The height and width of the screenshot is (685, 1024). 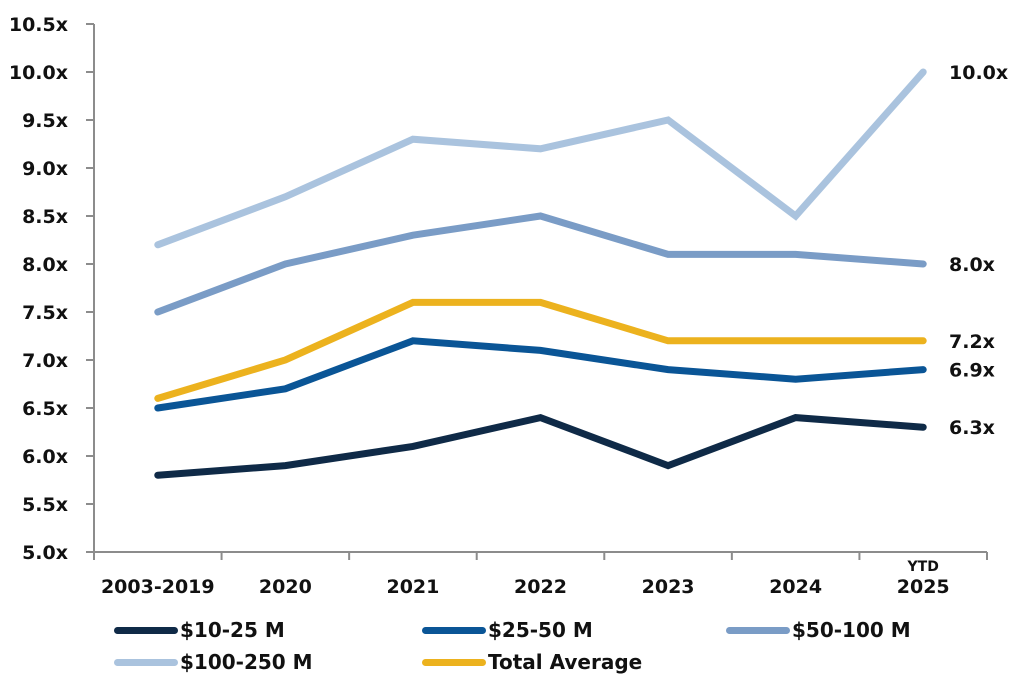 What do you see at coordinates (45, 313) in the screenshot?
I see `y-tick-label: 7.5x` at bounding box center [45, 313].